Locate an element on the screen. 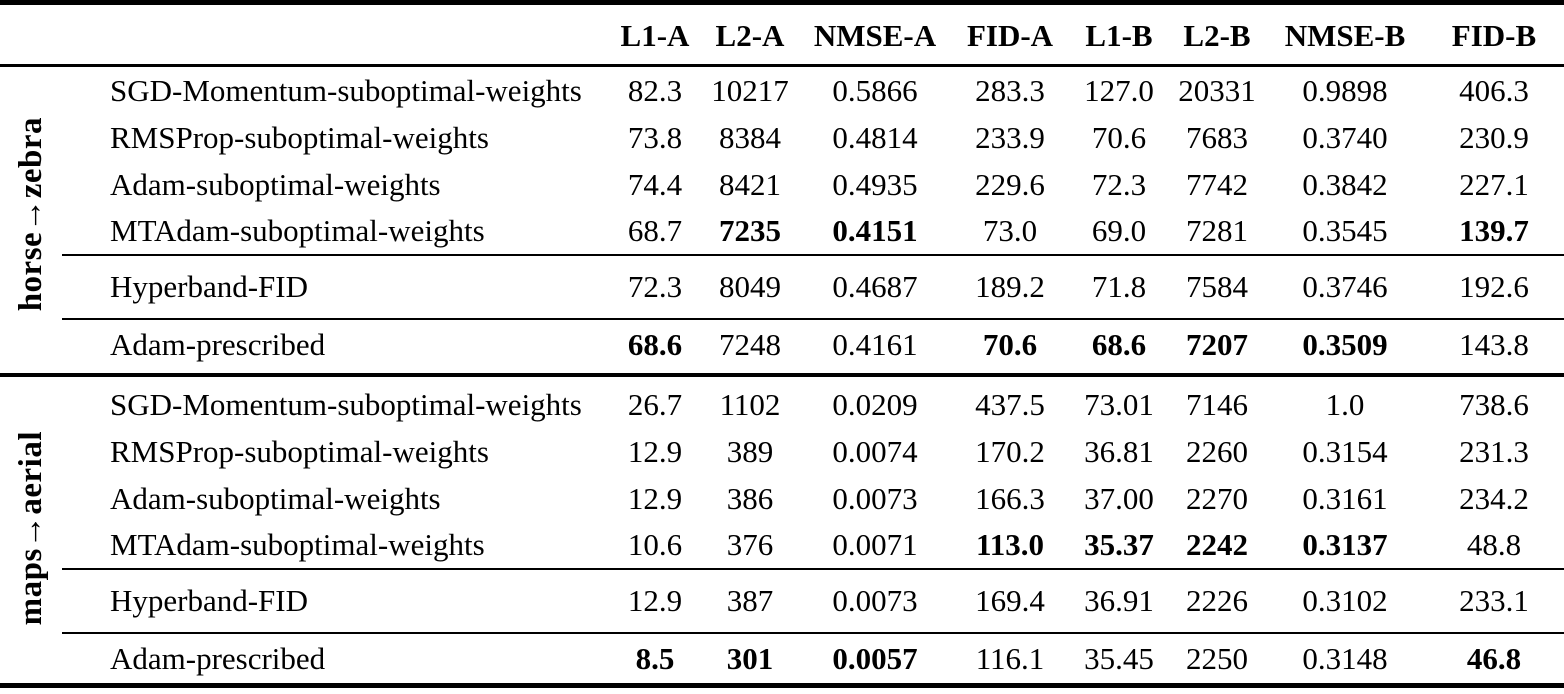  metric-value-cell: 26.7 is located at coordinates (655, 404).